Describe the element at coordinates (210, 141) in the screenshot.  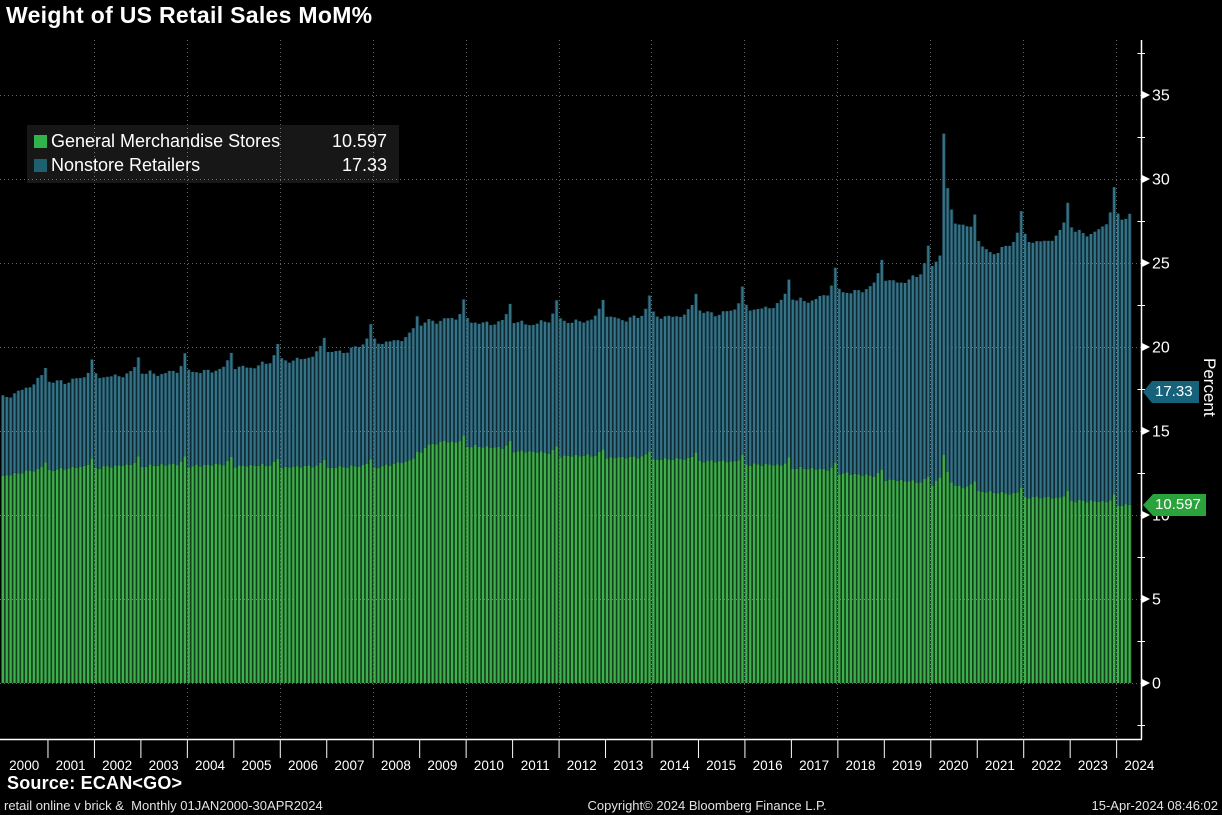
I see `legend-item-general-merchandise: General Merchandise Stores 10.597` at that location.